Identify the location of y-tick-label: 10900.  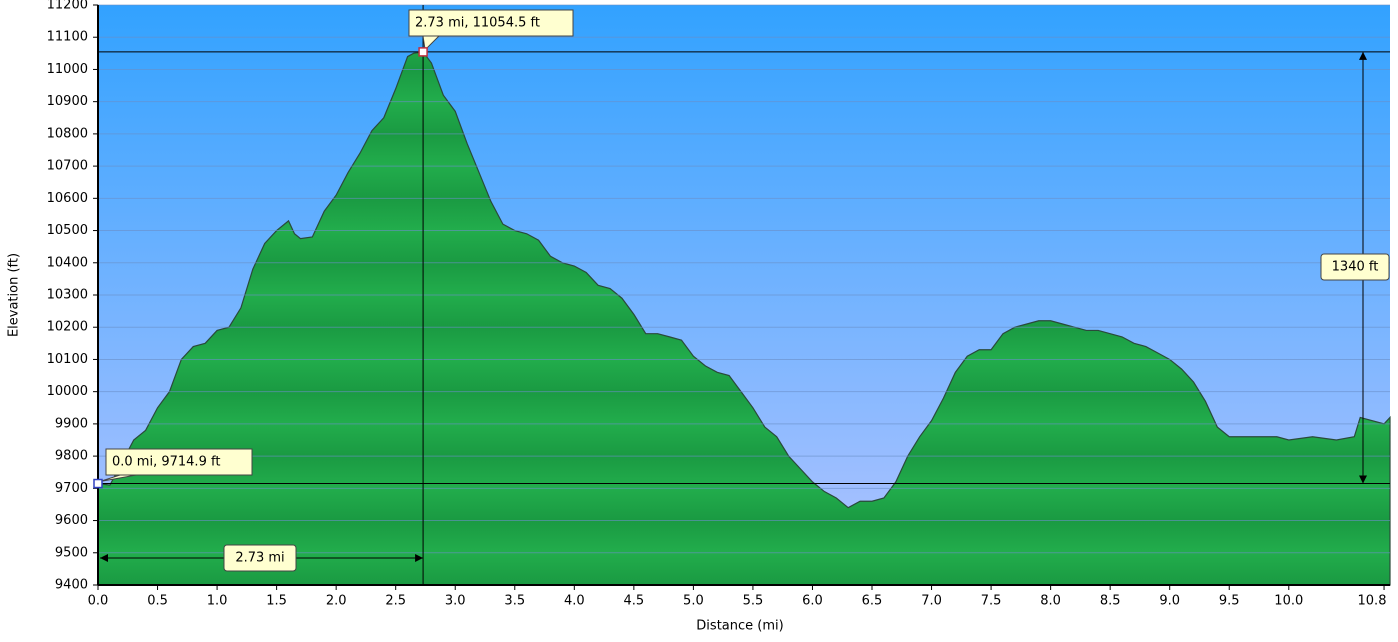
(67, 101).